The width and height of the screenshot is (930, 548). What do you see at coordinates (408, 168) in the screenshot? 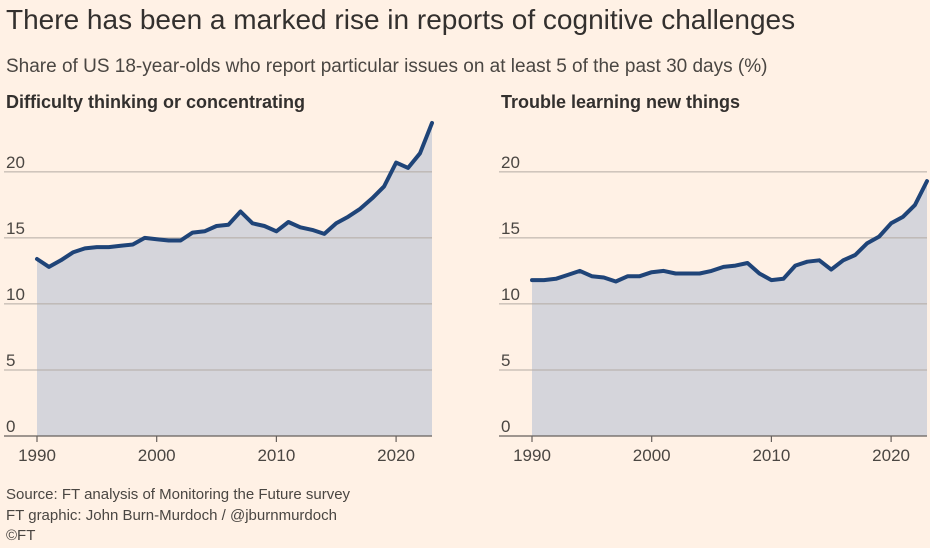
I see `data-point-thinking-2021` at bounding box center [408, 168].